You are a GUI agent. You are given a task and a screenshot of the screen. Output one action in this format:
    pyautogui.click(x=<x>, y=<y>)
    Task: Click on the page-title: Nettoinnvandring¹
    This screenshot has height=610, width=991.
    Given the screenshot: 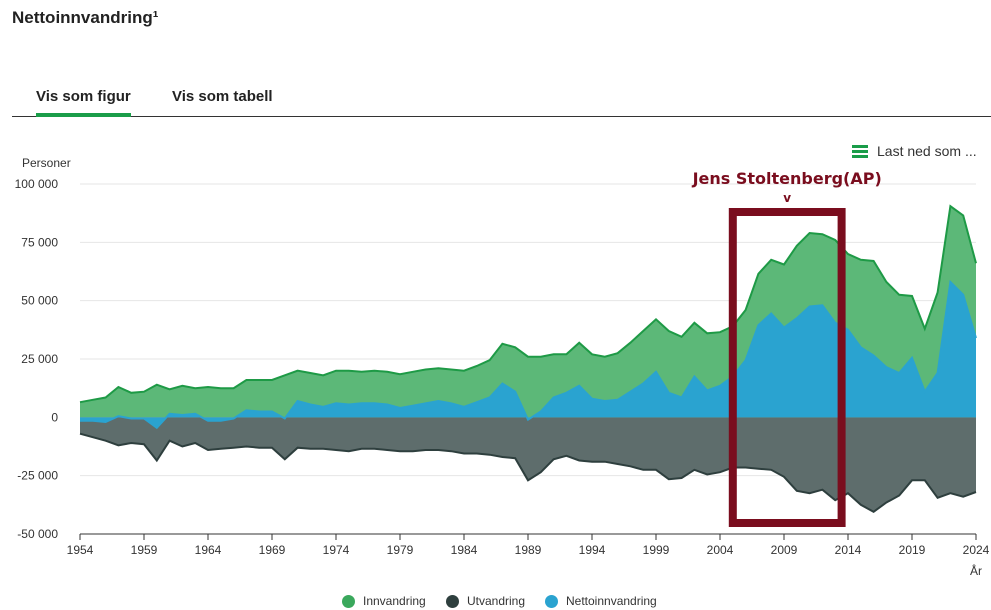 What is the action you would take?
    pyautogui.click(x=85, y=17)
    